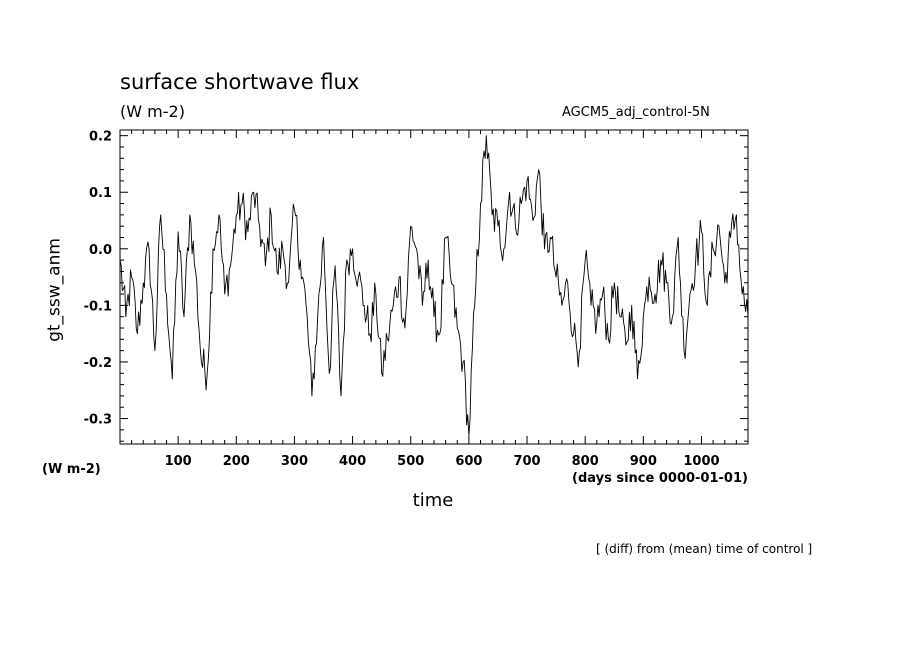  I want to click on x-tick-label: 600, so click(468, 461).